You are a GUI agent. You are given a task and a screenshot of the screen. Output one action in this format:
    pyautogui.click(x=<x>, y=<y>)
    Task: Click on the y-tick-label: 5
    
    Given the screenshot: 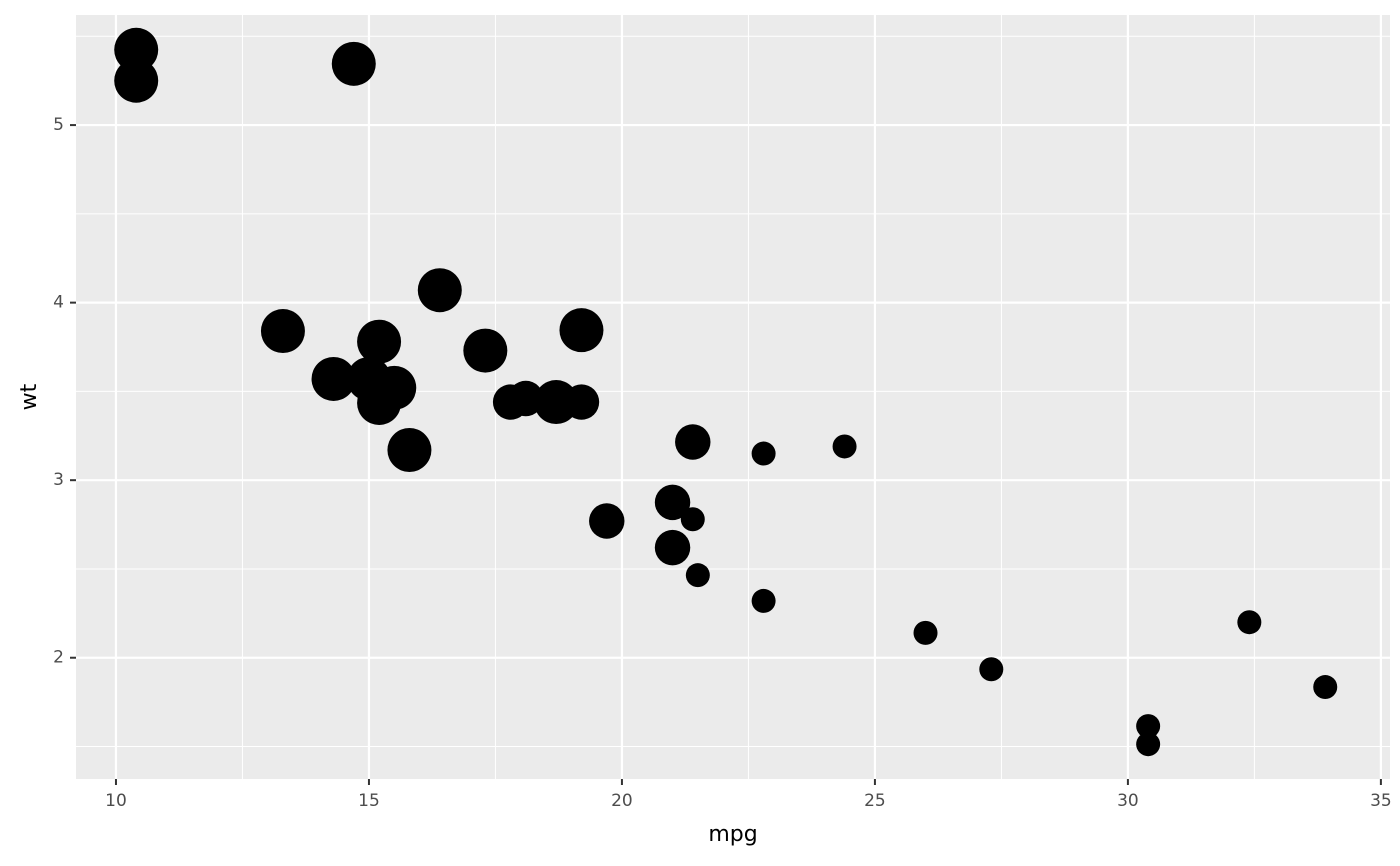 What is the action you would take?
    pyautogui.click(x=58, y=125)
    